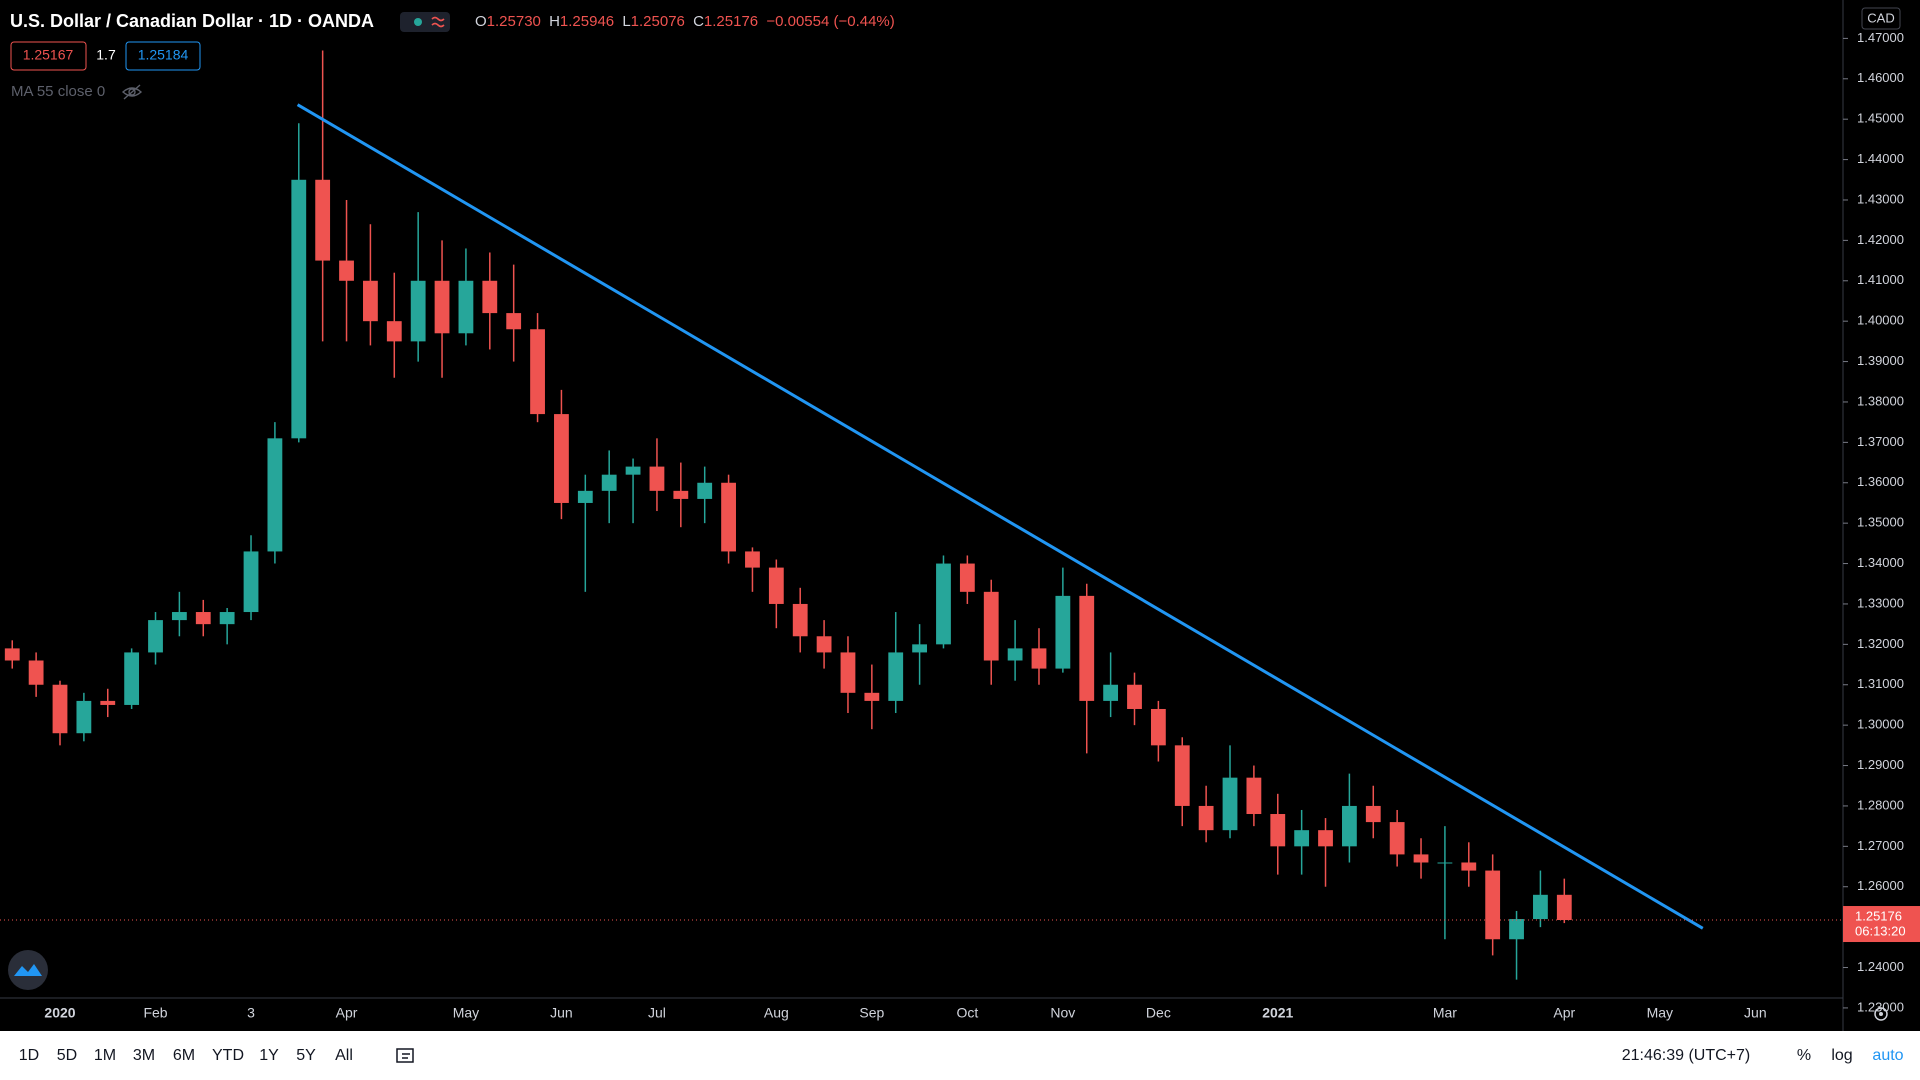  Describe the element at coordinates (1880, 279) in the screenshot. I see `y-tick-label: 1.41000` at that location.